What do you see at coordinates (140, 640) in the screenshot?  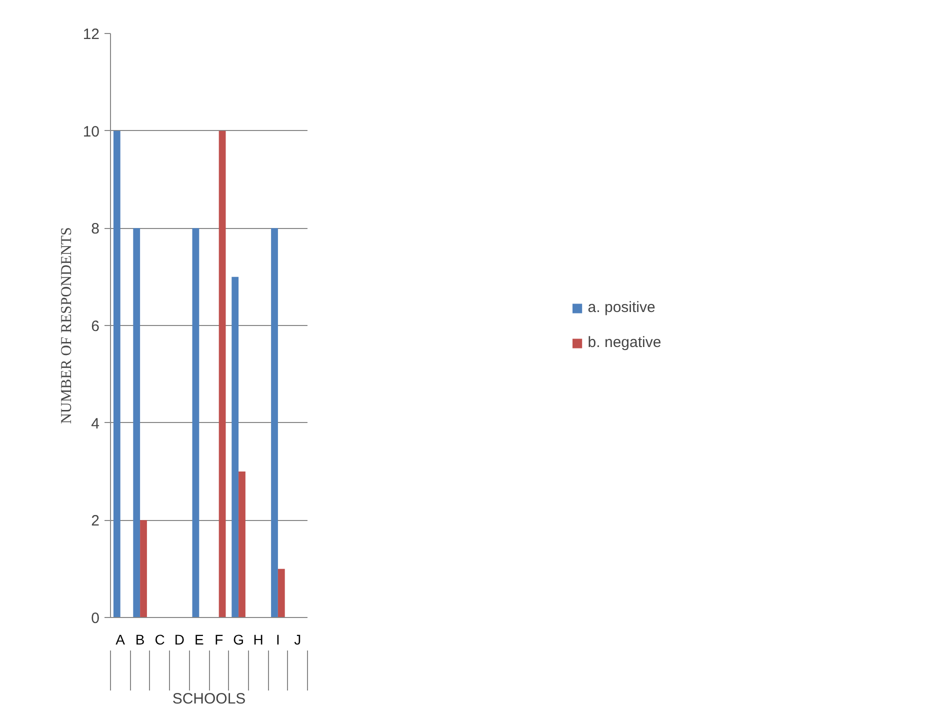 I see `x-tick-label: B` at bounding box center [140, 640].